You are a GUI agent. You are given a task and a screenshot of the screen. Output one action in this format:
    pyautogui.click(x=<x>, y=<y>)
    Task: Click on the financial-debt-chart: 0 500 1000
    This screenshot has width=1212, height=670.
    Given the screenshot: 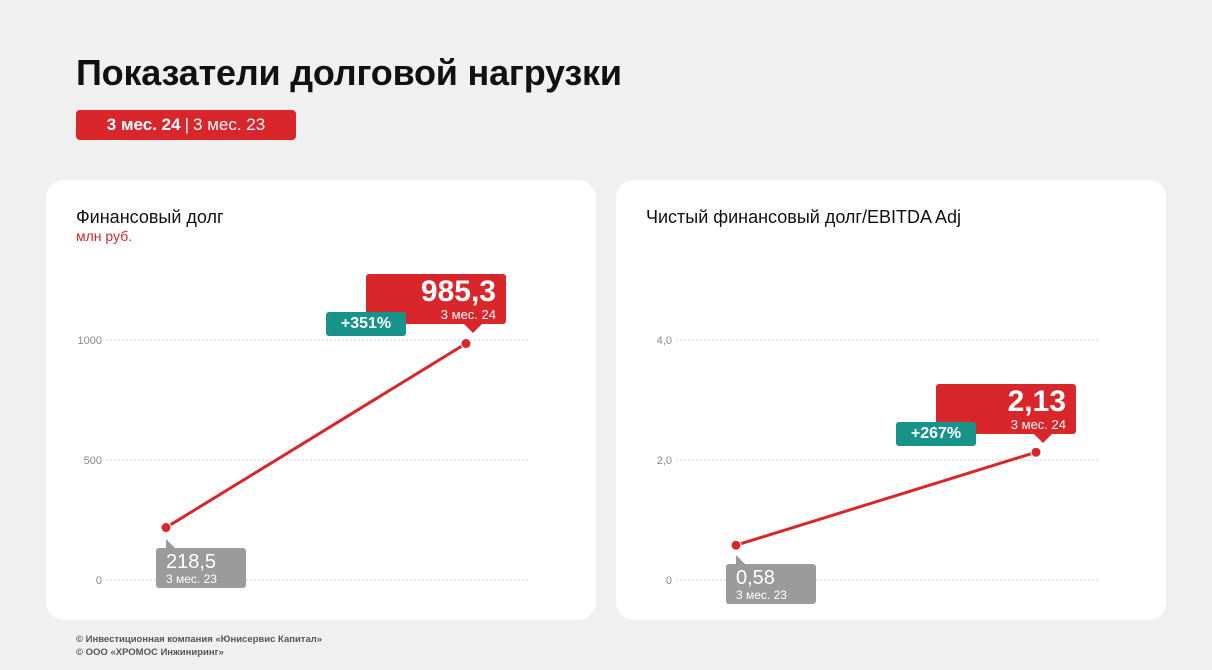 What is the action you would take?
    pyautogui.click(x=303, y=461)
    